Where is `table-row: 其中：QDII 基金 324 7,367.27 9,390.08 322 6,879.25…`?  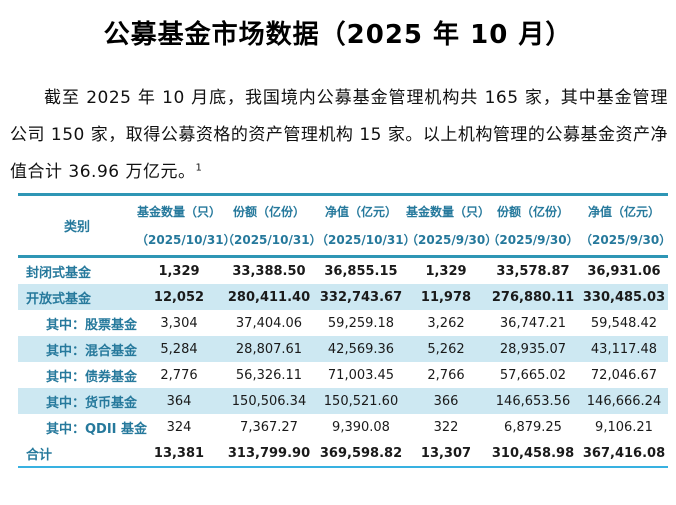 table-row: 其中：QDII 基金 324 7,367.27 9,390.08 322 6,879.25… is located at coordinates (343, 427).